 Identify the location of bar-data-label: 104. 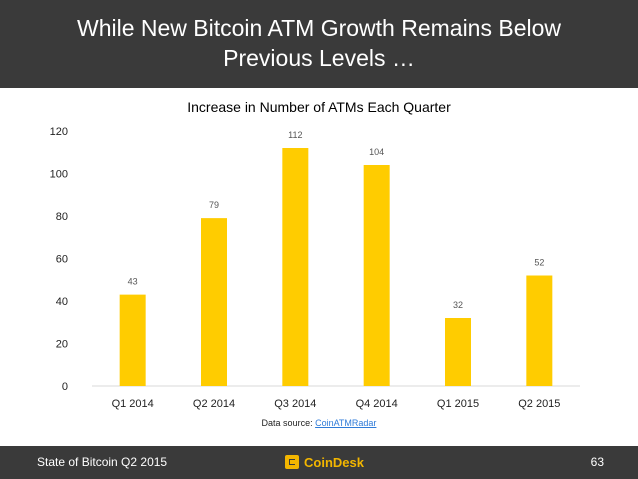
(376, 152).